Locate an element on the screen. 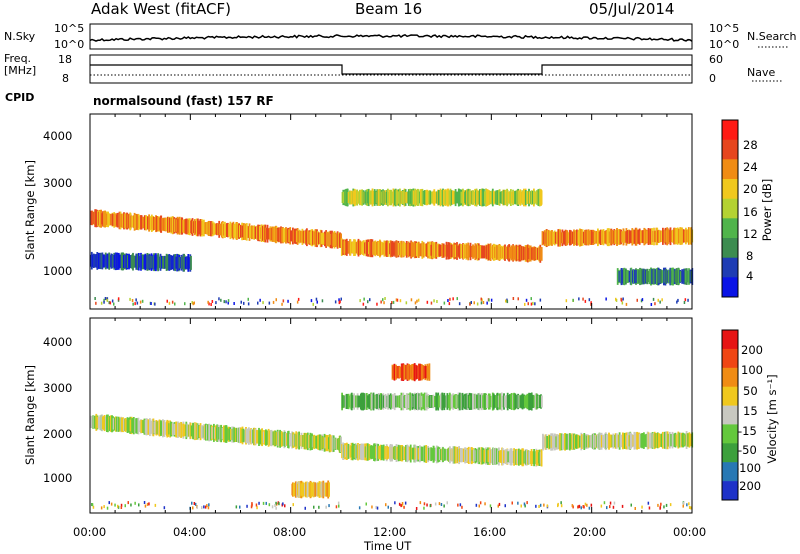 The width and height of the screenshot is (800, 554). vel-cbar-tick: 200 is located at coordinates (752, 350).